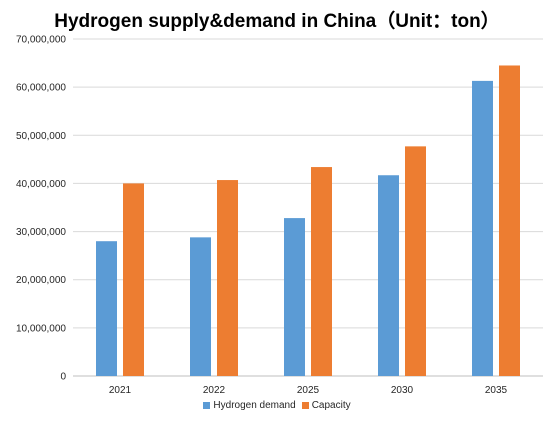 This screenshot has width=554, height=426. Describe the element at coordinates (207, 405) in the screenshot. I see `legend-swatch-hydrogen-demand` at that location.